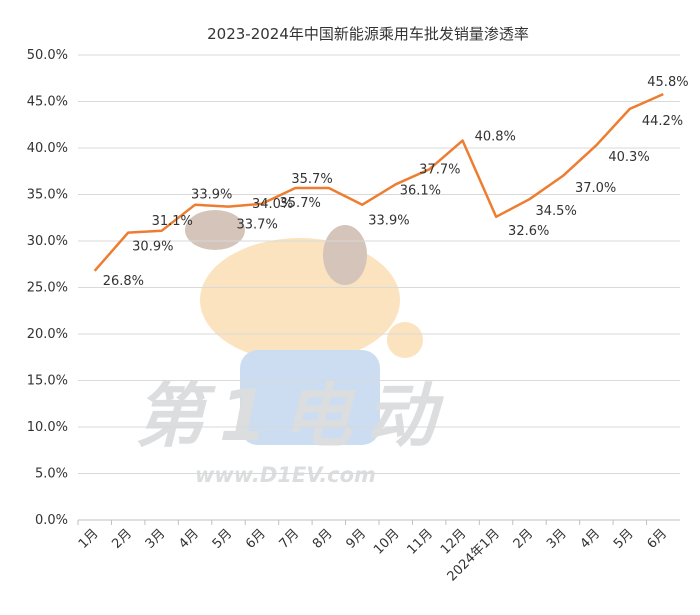  Describe the element at coordinates (356, 539) in the screenshot. I see `x-tick-label: 9月` at that location.